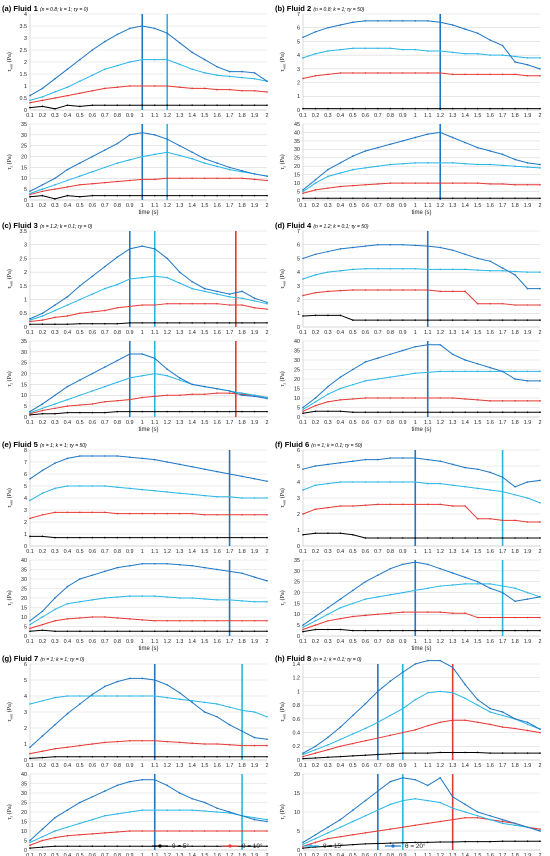  I want to click on x-tick-label: 1.1, so click(155, 552).